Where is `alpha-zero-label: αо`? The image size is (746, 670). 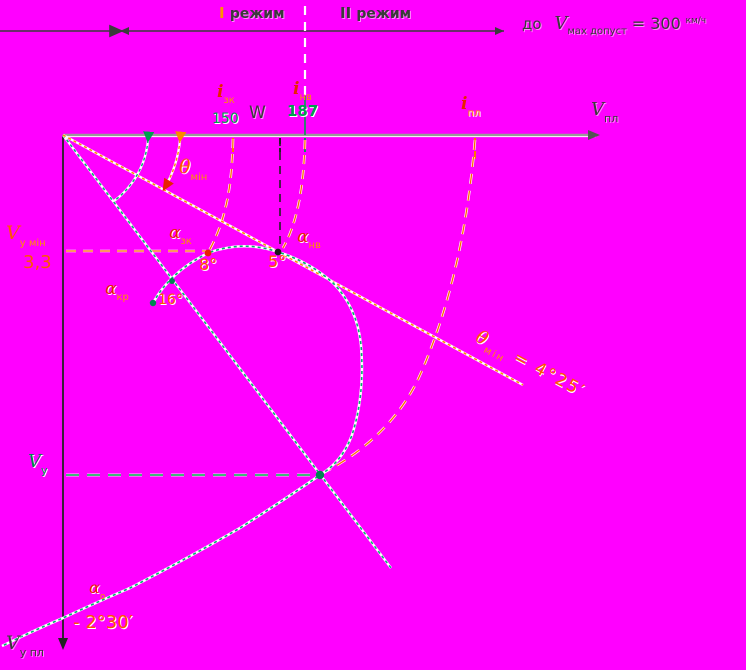
alpha-zero-label: αо is located at coordinates (97, 590).